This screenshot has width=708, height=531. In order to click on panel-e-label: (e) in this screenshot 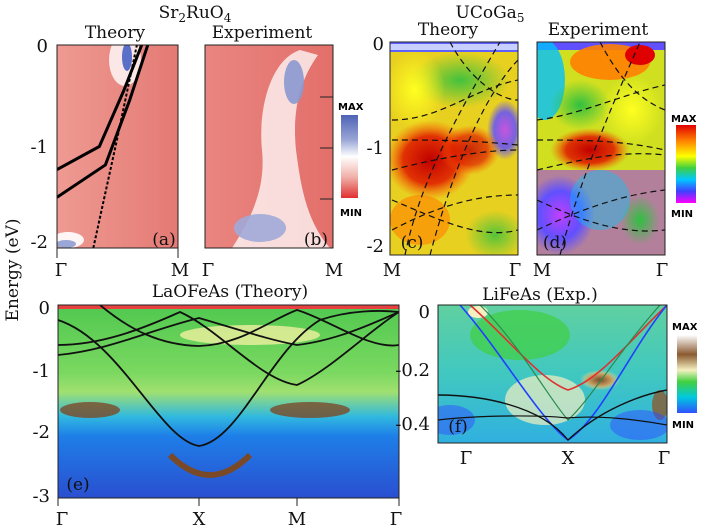, I will do `click(77, 485)`.